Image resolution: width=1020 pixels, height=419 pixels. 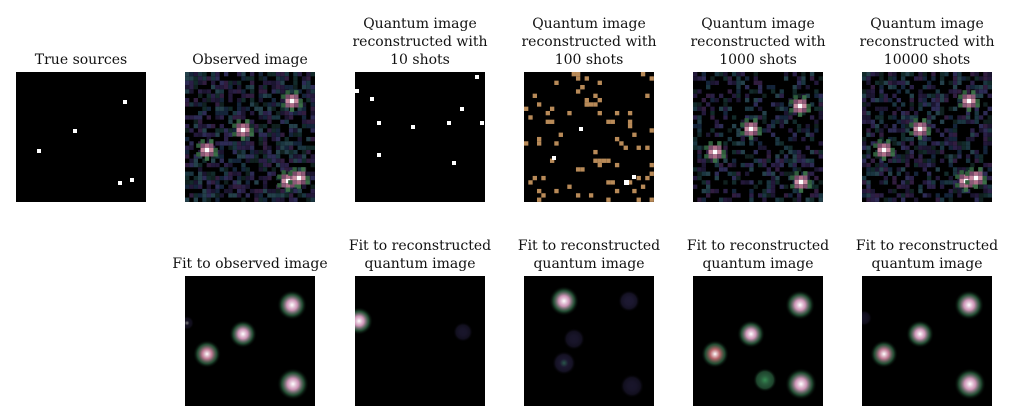 I want to click on title-line: Fit to reconstructed, so click(x=420, y=246).